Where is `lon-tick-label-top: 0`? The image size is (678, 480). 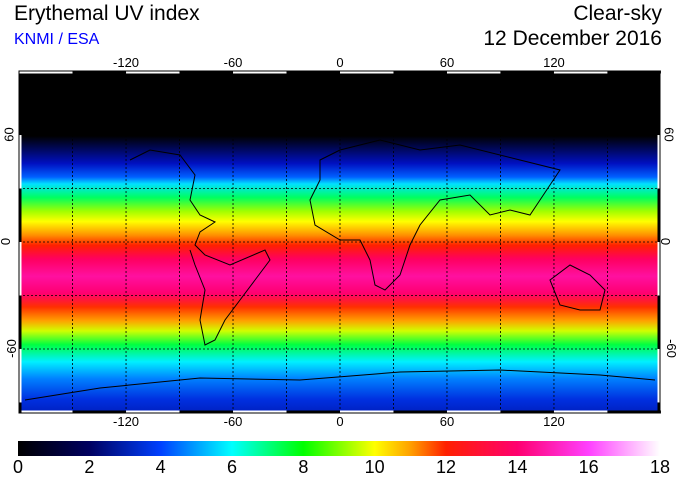 lon-tick-label-top: 0 is located at coordinates (340, 62).